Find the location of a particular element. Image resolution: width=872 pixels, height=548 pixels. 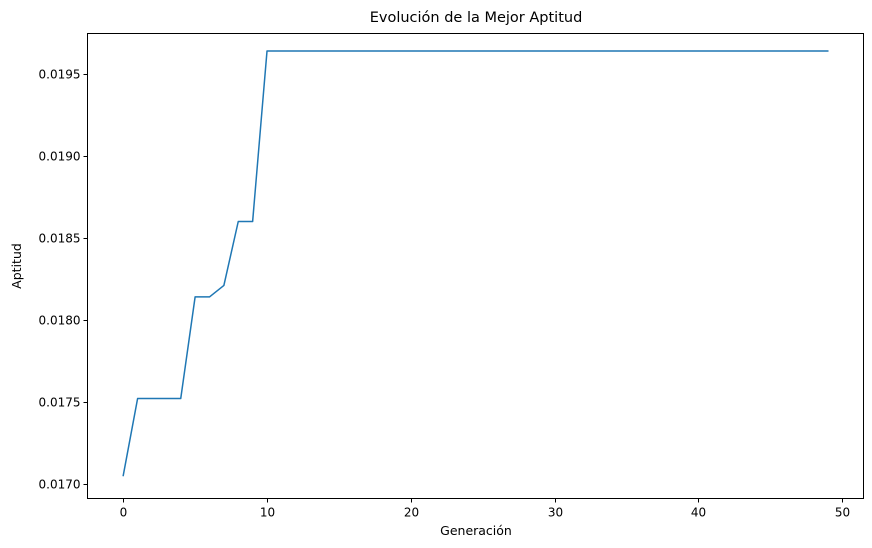

x-tick-label: 10 is located at coordinates (267, 513).